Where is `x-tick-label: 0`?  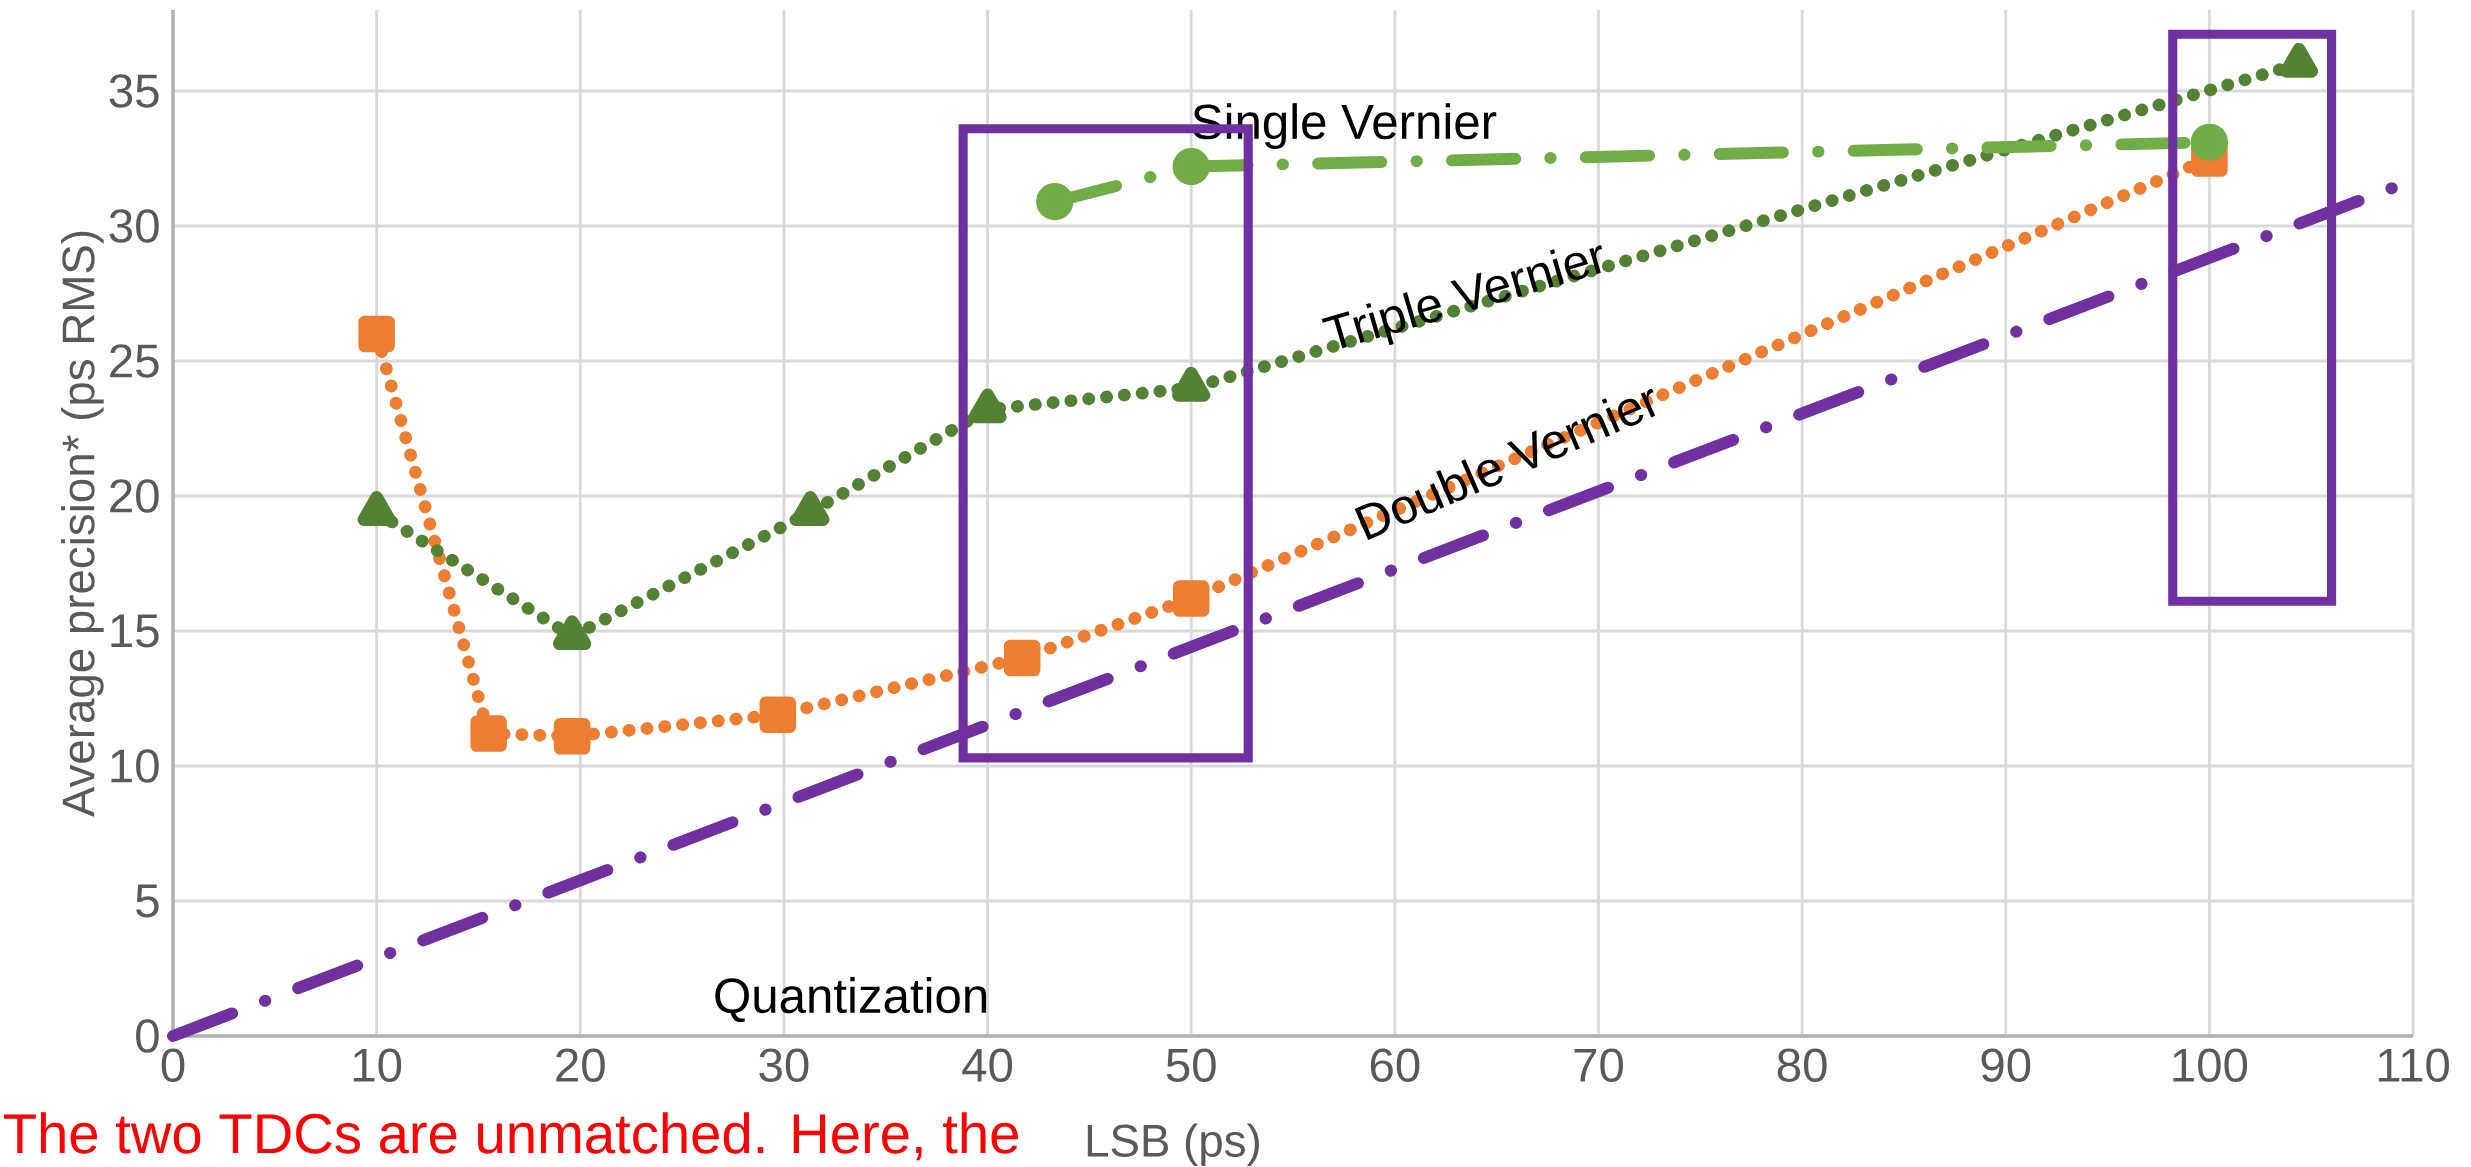
x-tick-label: 0 is located at coordinates (173, 1065).